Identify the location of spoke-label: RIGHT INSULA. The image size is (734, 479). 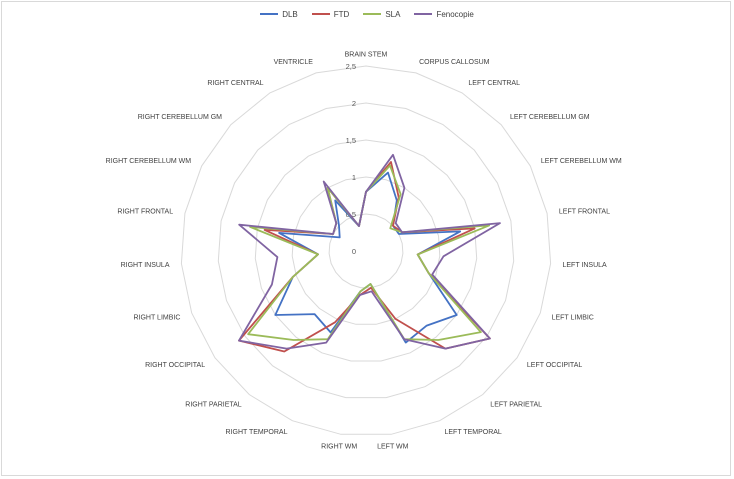
(145, 265).